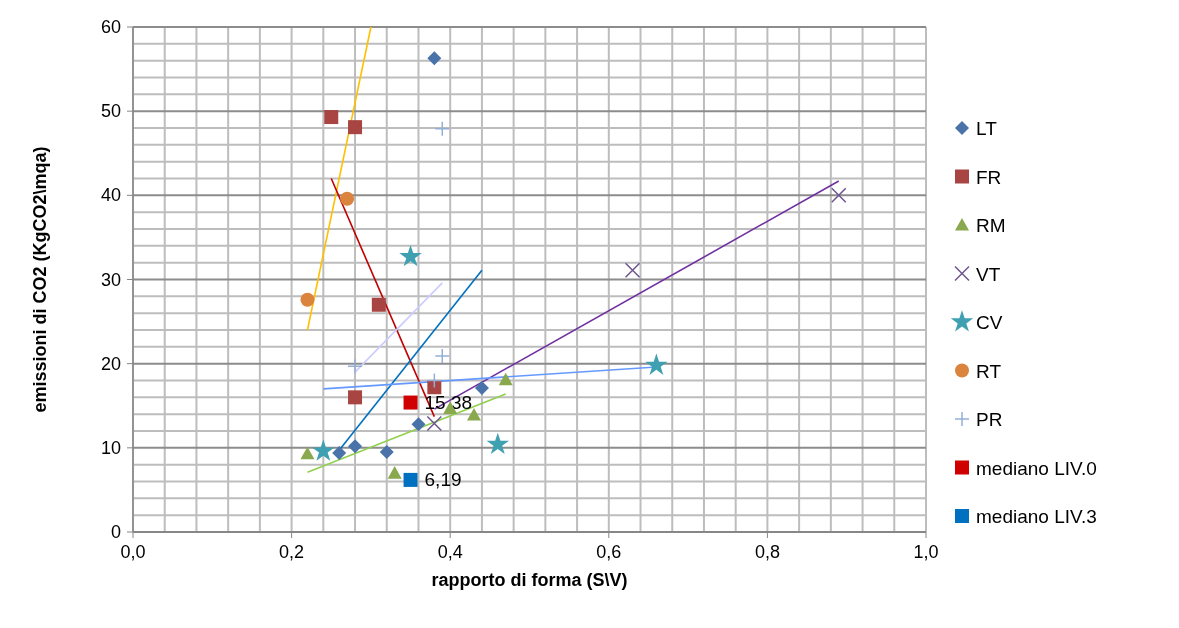 This screenshot has width=1179, height=628. What do you see at coordinates (988, 274) in the screenshot?
I see `legend-label: VT` at bounding box center [988, 274].